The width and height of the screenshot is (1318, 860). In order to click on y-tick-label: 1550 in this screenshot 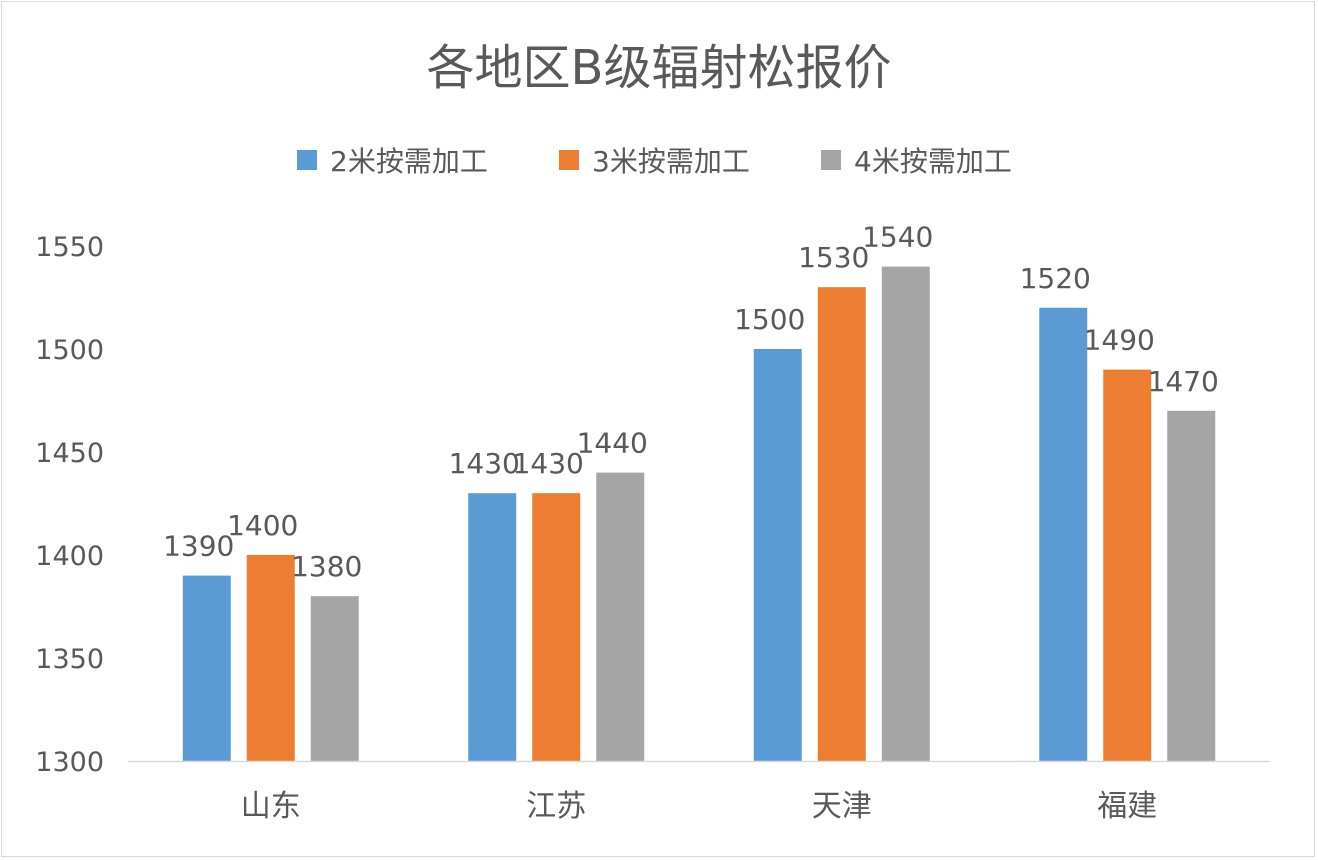, I will do `click(69, 247)`.